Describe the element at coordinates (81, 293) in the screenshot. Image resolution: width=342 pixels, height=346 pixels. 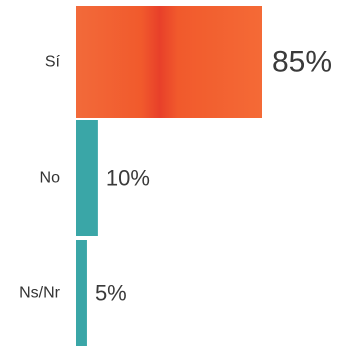
I see `bar-nsnr` at that location.